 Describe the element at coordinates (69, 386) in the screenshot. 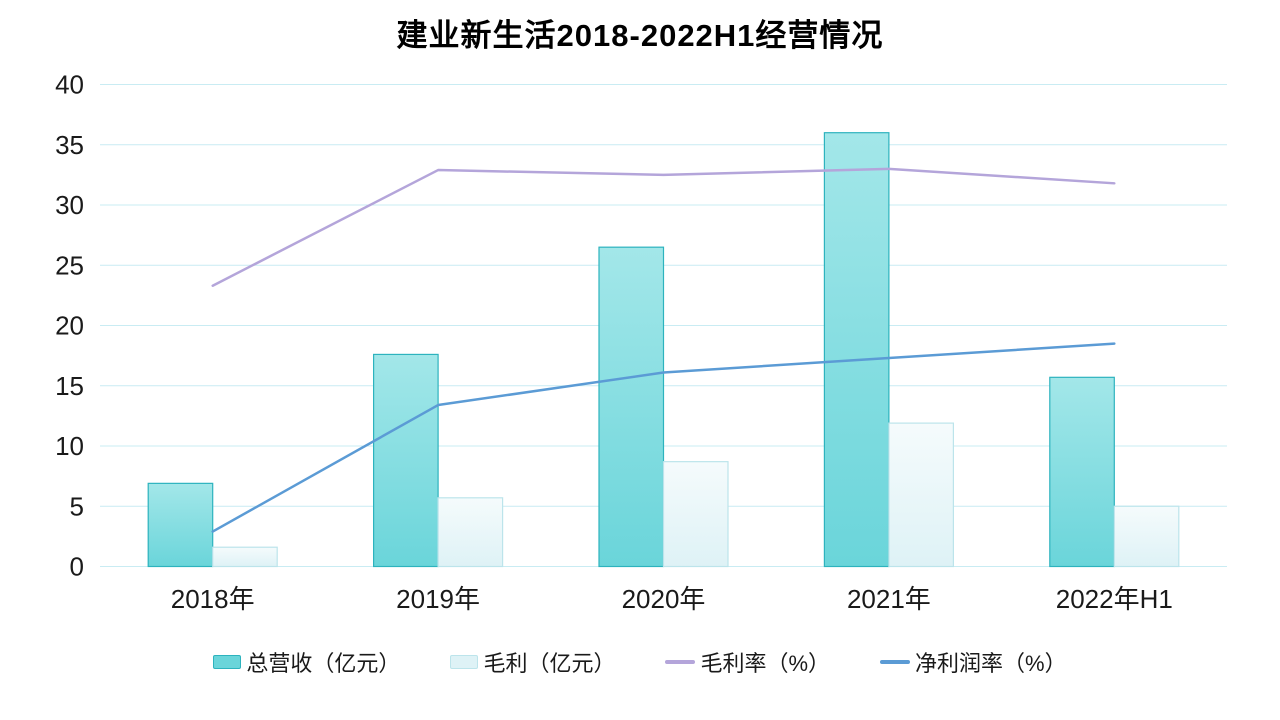

I see `y-axis-tick-label: 15` at that location.